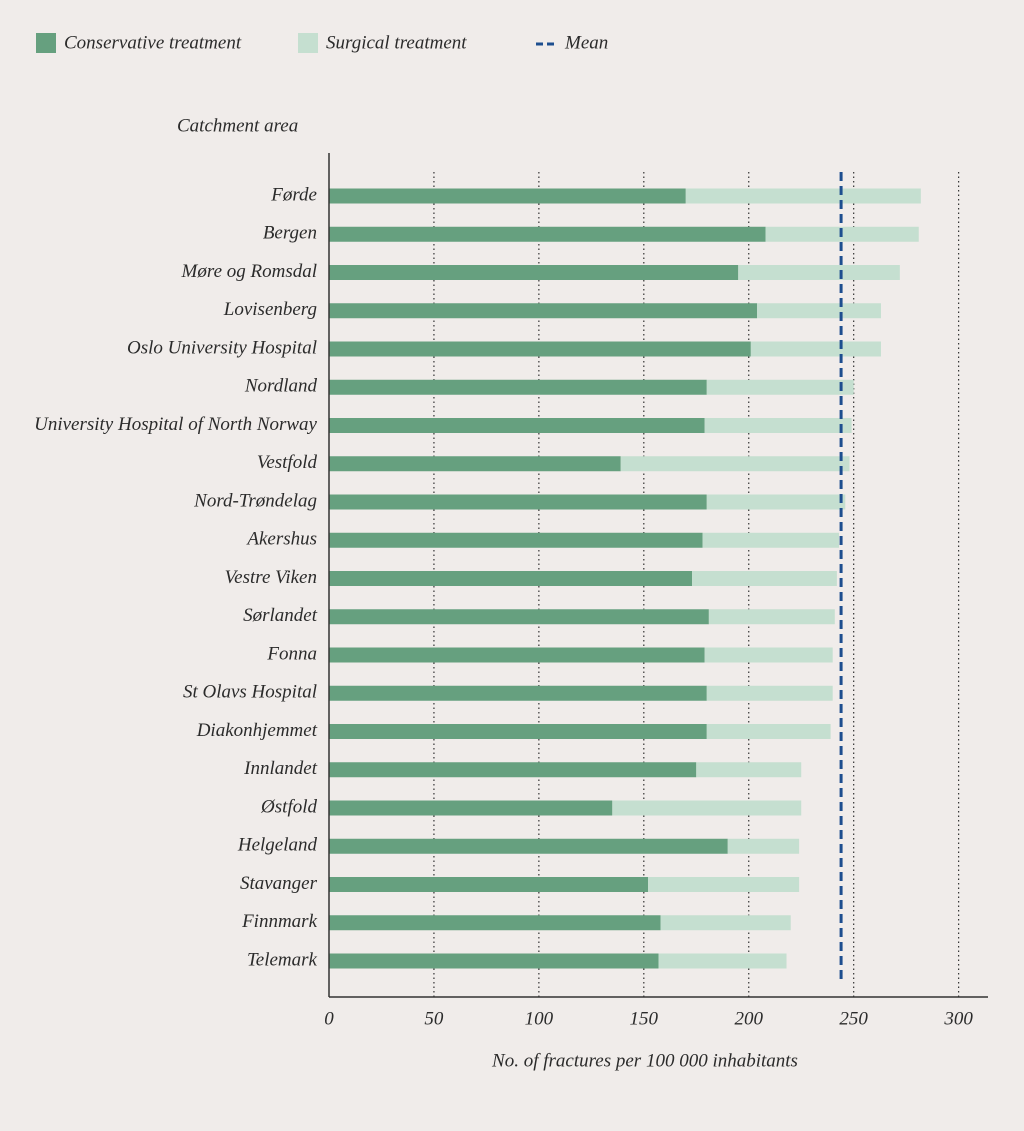  What do you see at coordinates (255, 500) in the screenshot?
I see `y-tick-label: Nord-Trøndelag` at bounding box center [255, 500].